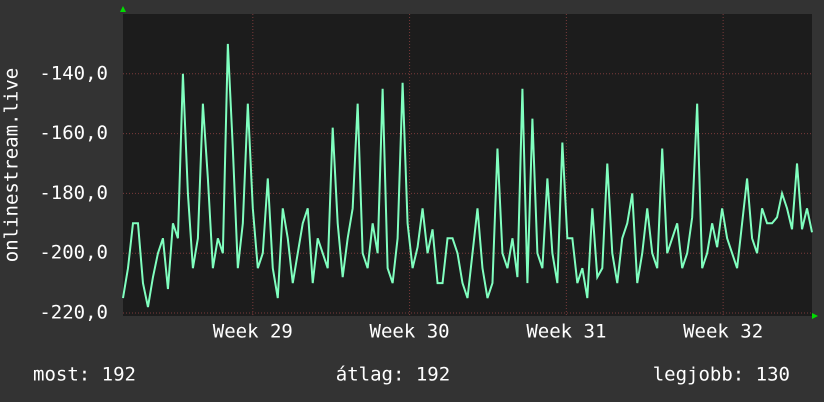 This screenshot has height=402, width=824. I want to click on y-tick-label: -160,0, so click(73, 133).